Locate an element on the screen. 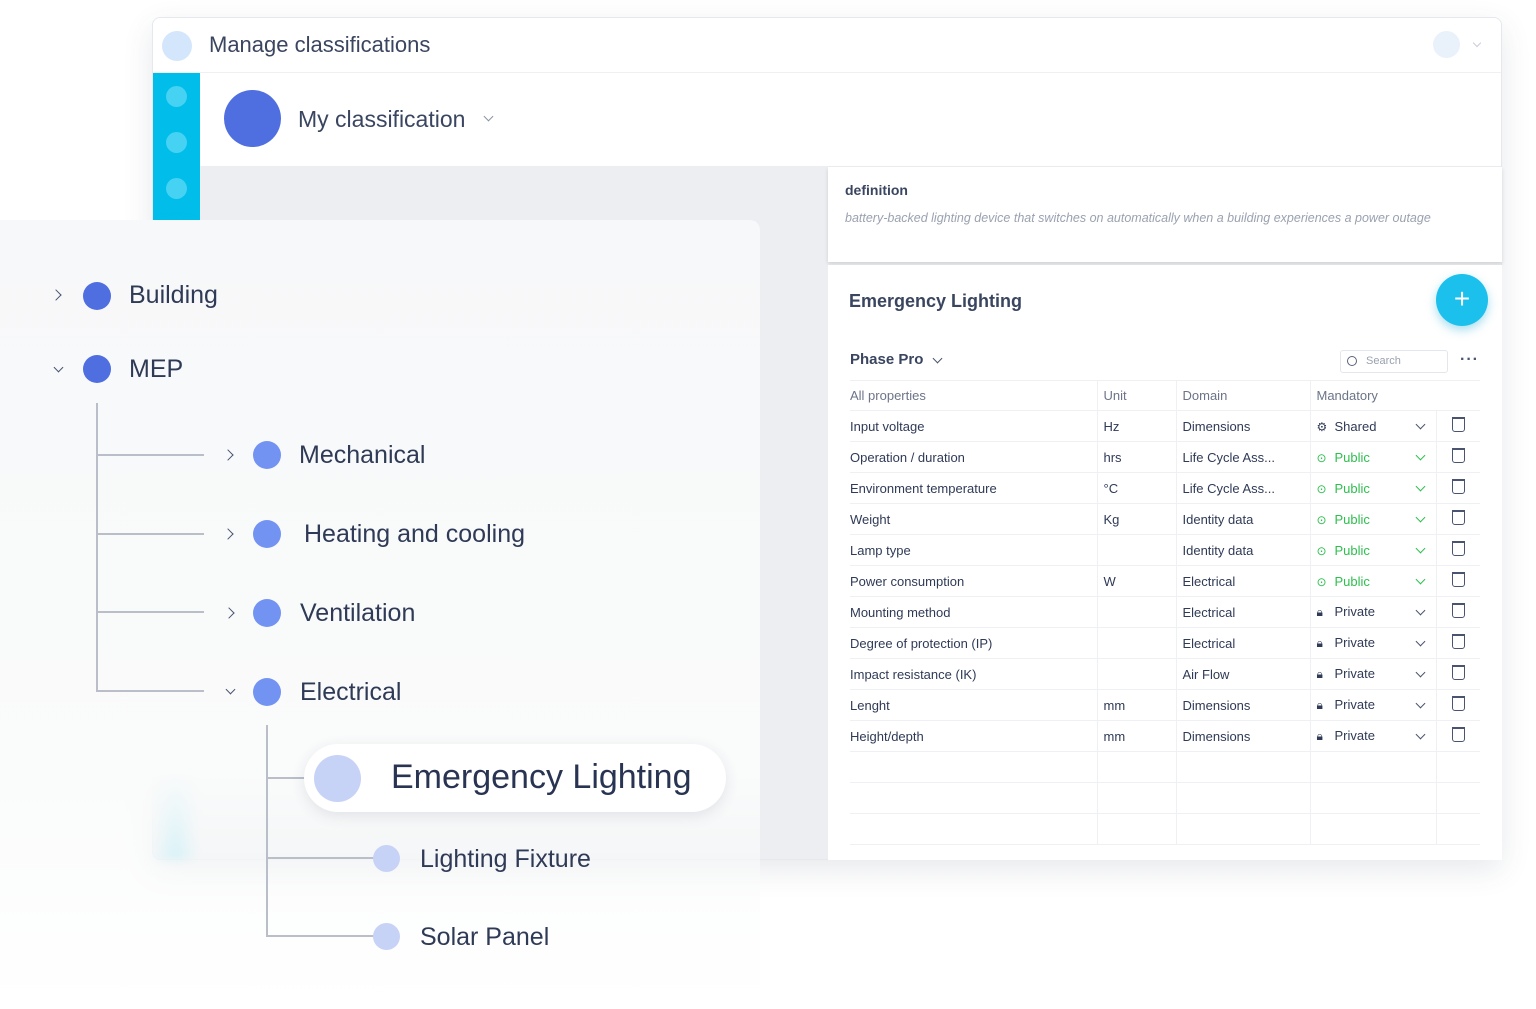  property-unit: mm is located at coordinates (1136, 705).